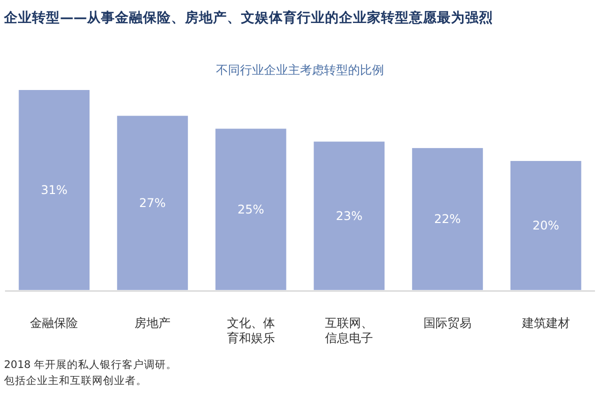 The image size is (600, 400). What do you see at coordinates (447, 219) in the screenshot?
I see `data-label: 22%` at bounding box center [447, 219].